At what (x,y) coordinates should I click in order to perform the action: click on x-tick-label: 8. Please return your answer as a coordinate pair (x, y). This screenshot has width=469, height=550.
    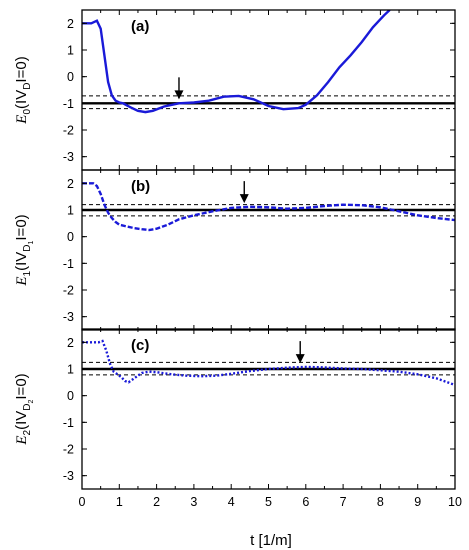
    Looking at the image, I should click on (380, 502).